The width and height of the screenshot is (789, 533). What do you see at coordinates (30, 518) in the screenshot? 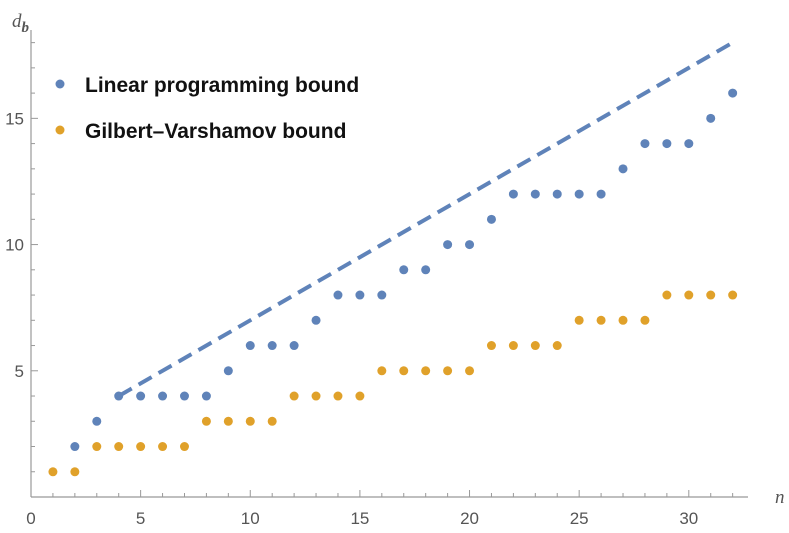
I see `x-tick-label: 0` at bounding box center [30, 518].